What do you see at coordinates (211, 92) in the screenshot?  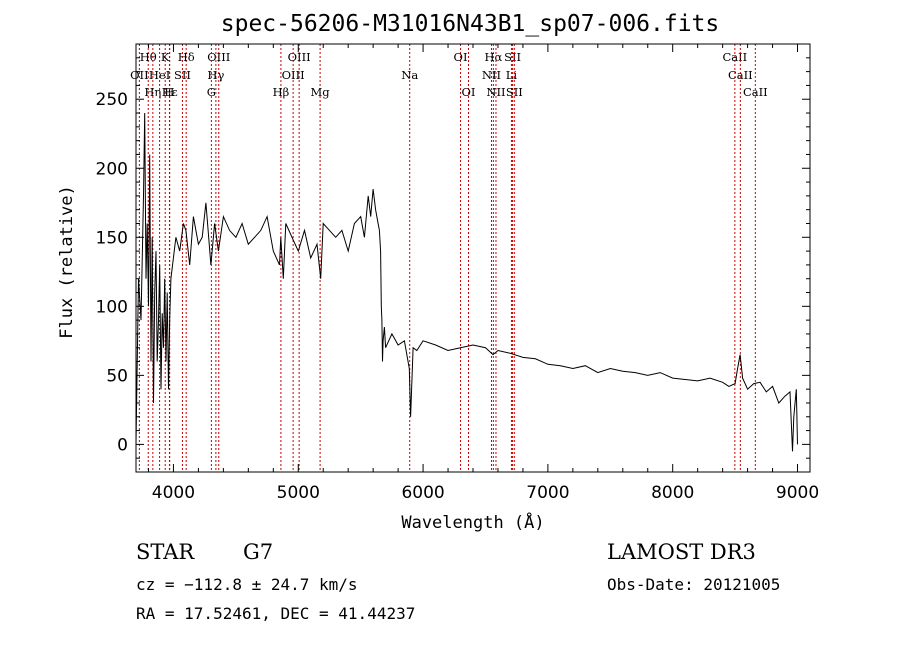 I see `spectral-line-label: G` at bounding box center [211, 92].